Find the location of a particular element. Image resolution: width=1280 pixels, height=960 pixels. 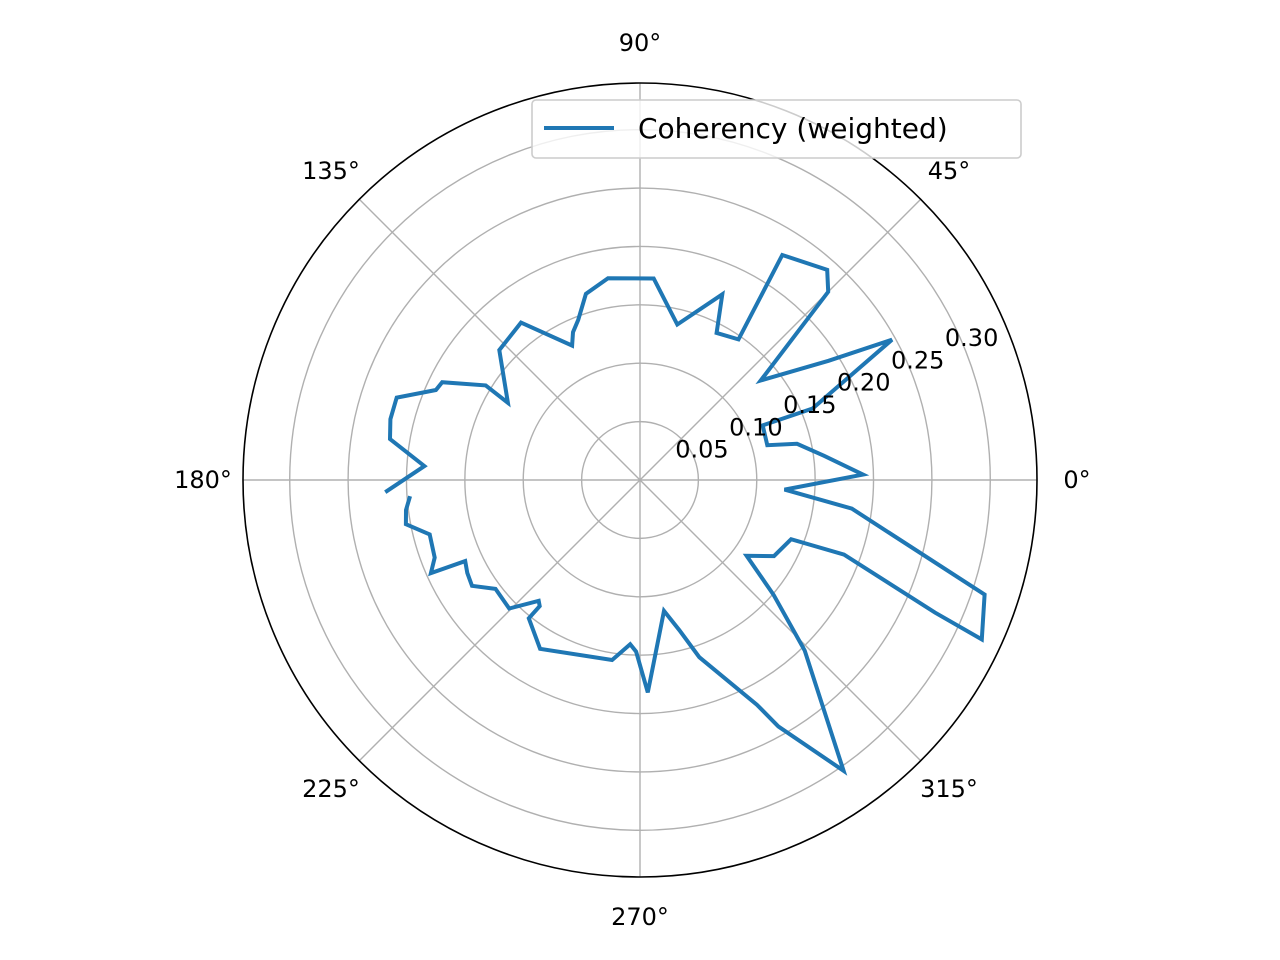

r-tick-label: 0.15 is located at coordinates (809, 405).